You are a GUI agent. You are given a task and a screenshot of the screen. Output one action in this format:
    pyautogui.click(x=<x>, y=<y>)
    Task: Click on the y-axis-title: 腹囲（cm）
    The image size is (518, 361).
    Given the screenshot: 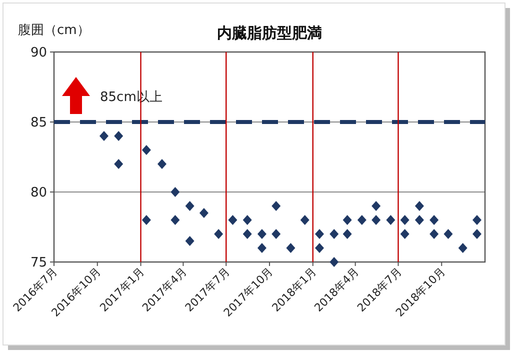 What is the action you would take?
    pyautogui.click(x=54, y=30)
    